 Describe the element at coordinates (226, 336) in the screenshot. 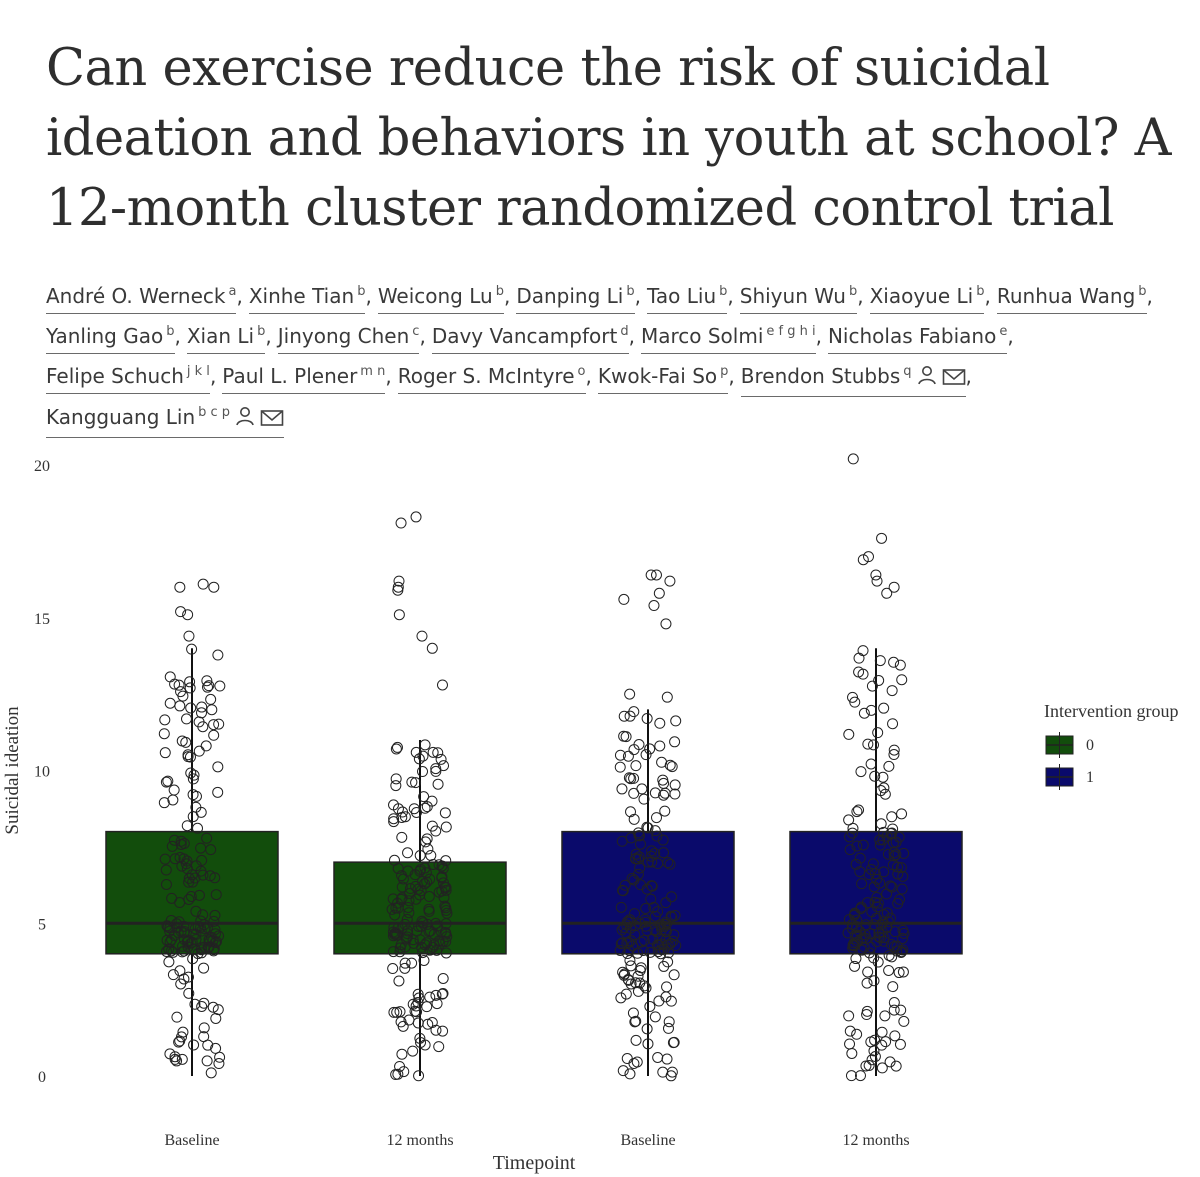

I see `author-link: Xian Li b` at that location.